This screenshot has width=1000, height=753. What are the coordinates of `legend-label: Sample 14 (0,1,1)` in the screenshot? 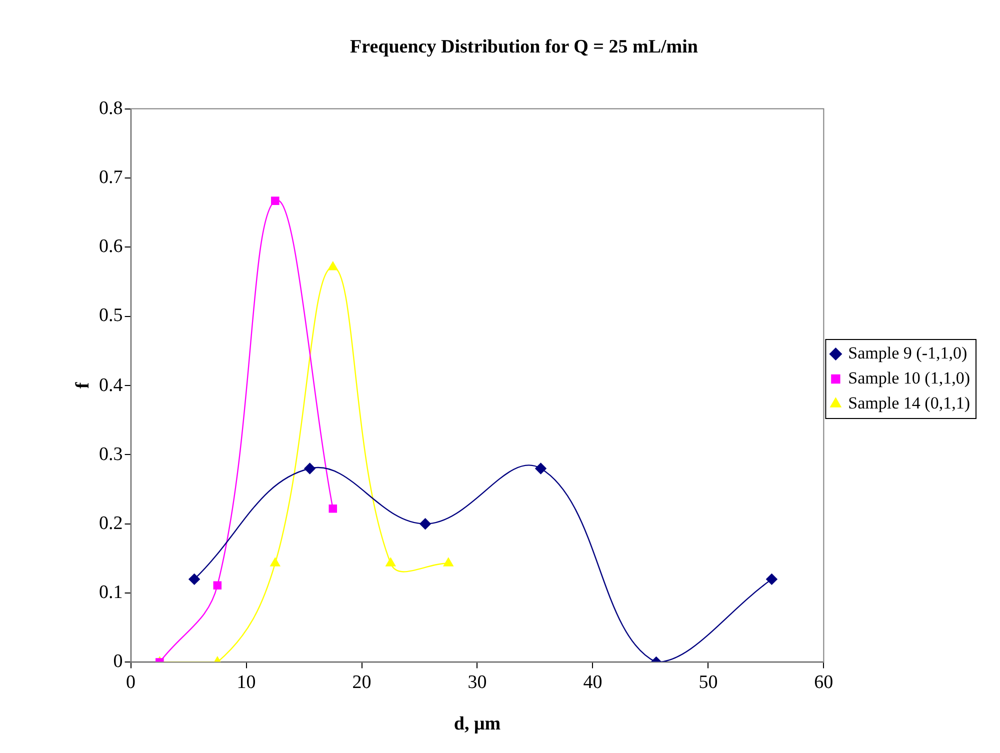 It's located at (909, 402).